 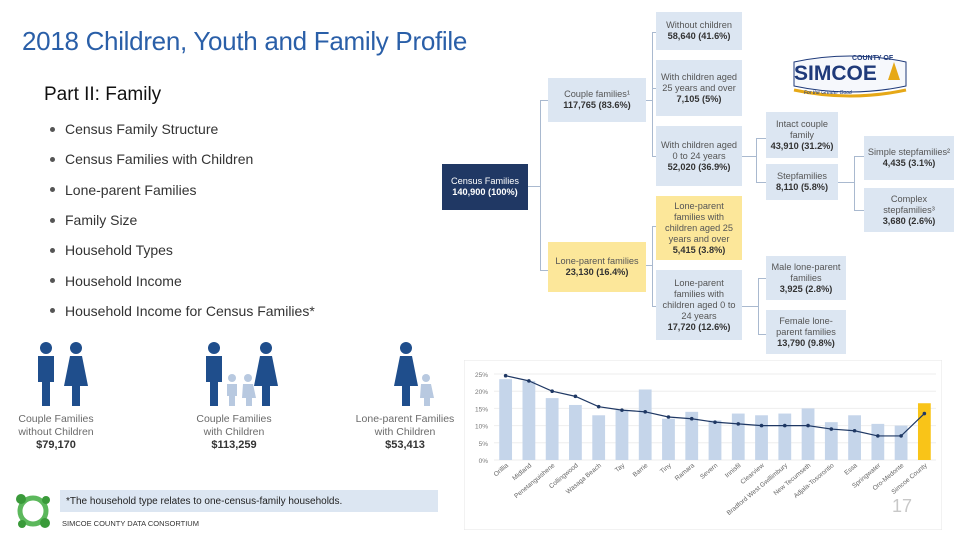 What do you see at coordinates (699, 31) in the screenshot?
I see `without-children-box: Without children 58,640 (41.6%)` at bounding box center [699, 31].